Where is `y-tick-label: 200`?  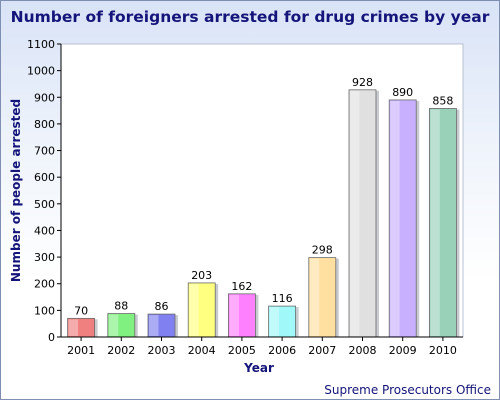
y-tick-label: 200 is located at coordinates (44, 284).